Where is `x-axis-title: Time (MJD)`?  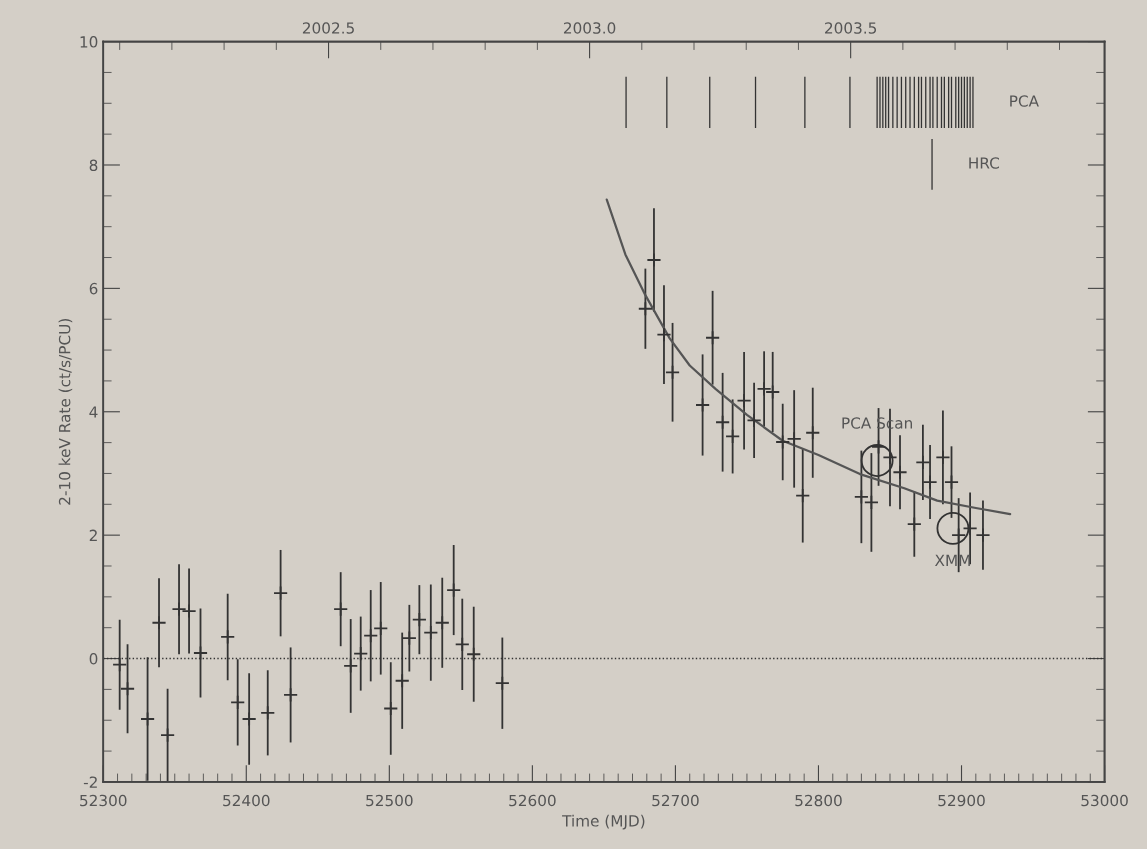 x-axis-title: Time (MJD) is located at coordinates (603, 822).